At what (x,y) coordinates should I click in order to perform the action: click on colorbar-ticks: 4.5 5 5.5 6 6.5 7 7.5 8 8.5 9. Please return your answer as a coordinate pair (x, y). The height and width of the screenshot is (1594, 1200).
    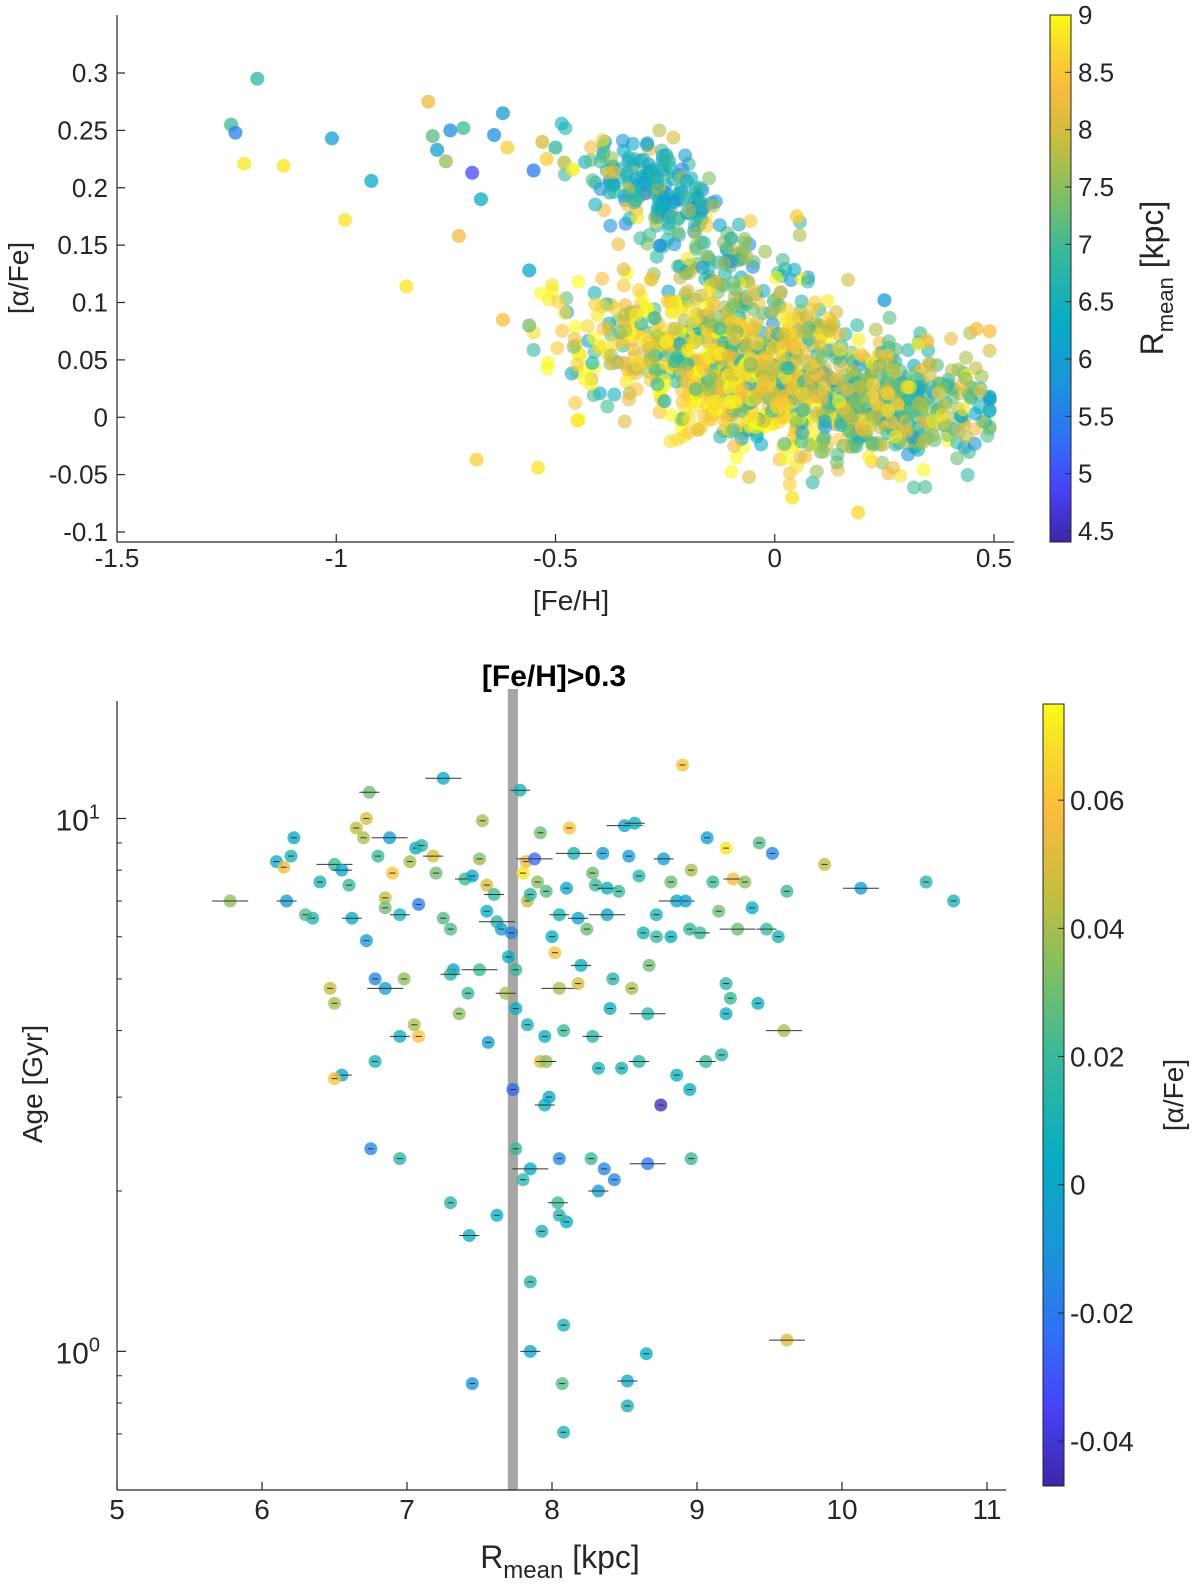
    Looking at the image, I should click on (1089, 273).